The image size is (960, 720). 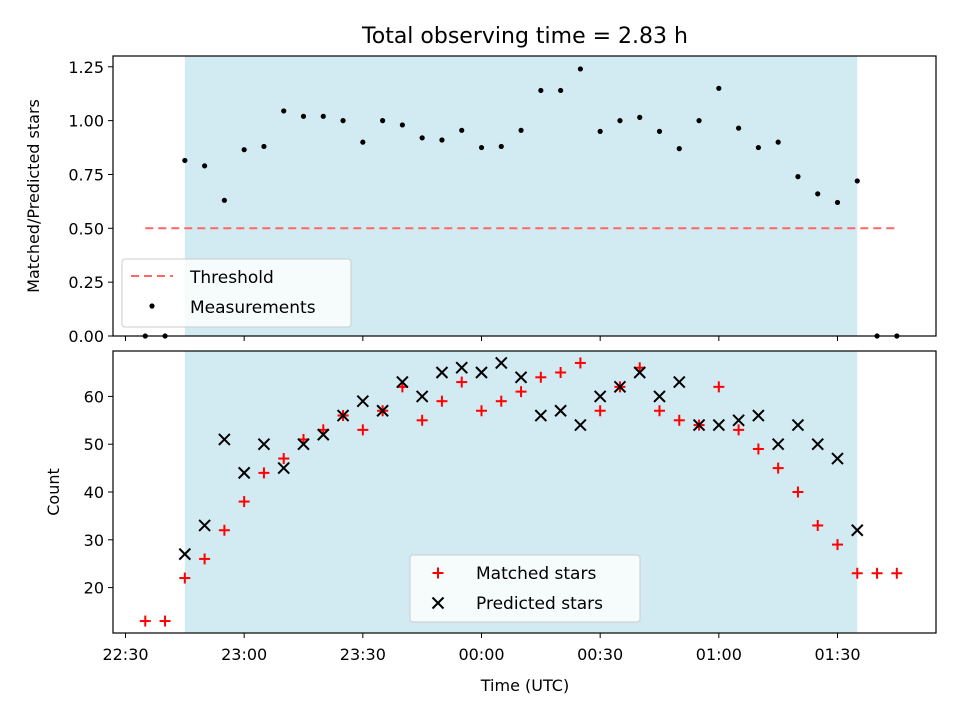 I want to click on bottom-legend-box, so click(x=525, y=588).